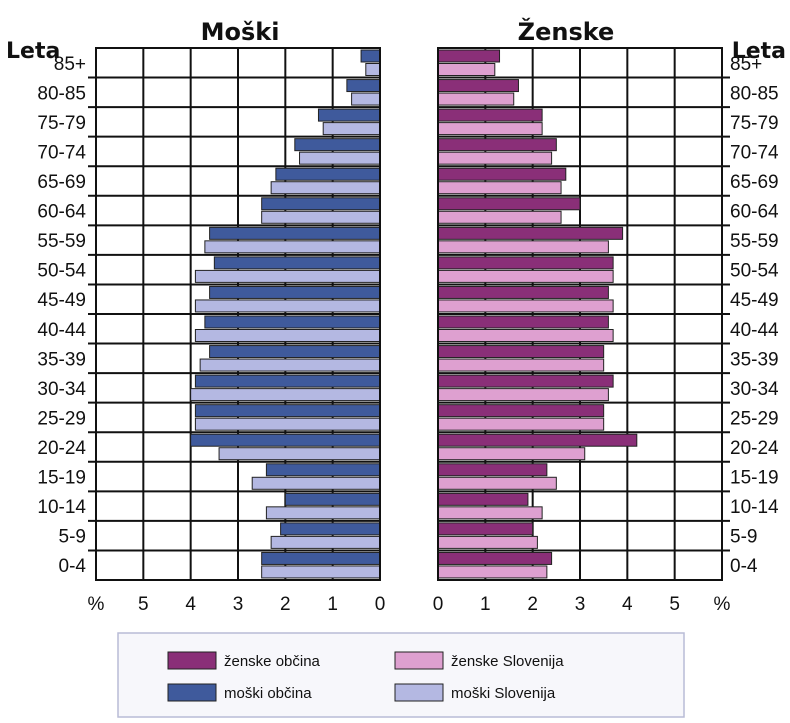 The height and width of the screenshot is (723, 790). I want to click on left-bar-slovenija-85+, so click(373, 70).